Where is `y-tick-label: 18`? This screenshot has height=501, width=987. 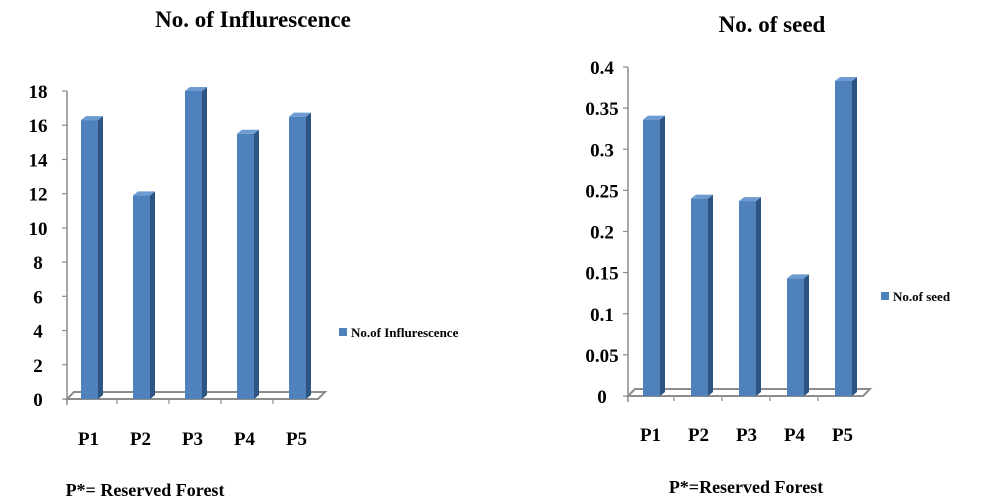 y-tick-label: 18 is located at coordinates (38, 92).